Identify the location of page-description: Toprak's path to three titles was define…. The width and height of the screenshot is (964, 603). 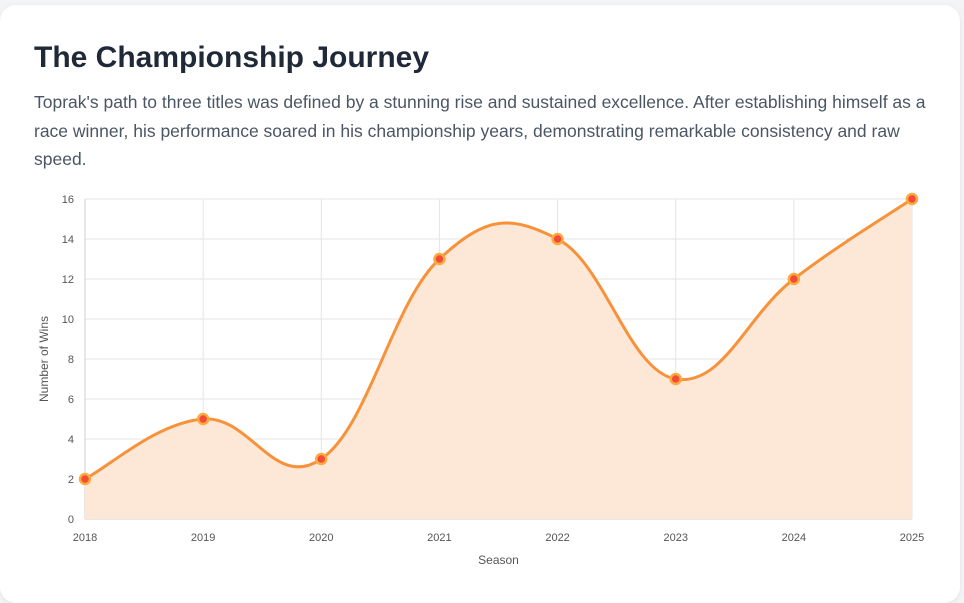
(480, 130).